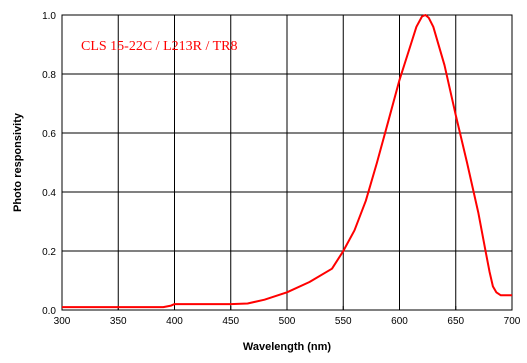 The image size is (527, 363). I want to click on x-tick-label: 550, so click(343, 321).